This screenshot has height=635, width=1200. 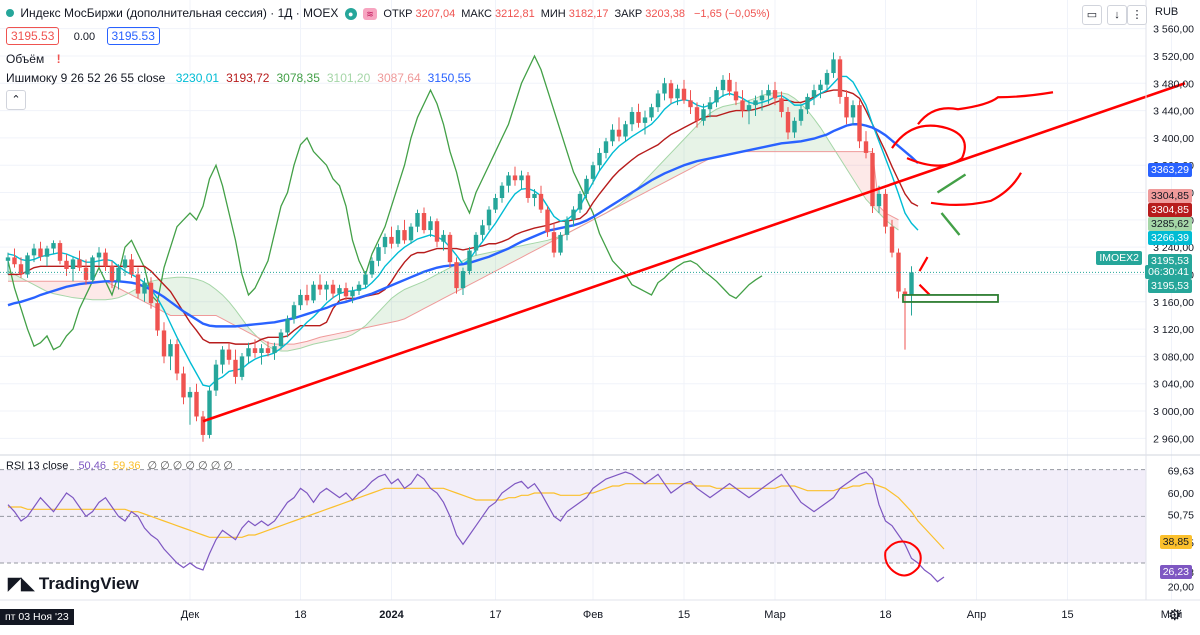 I want to click on eye-icon: ●, so click(x=350, y=14).